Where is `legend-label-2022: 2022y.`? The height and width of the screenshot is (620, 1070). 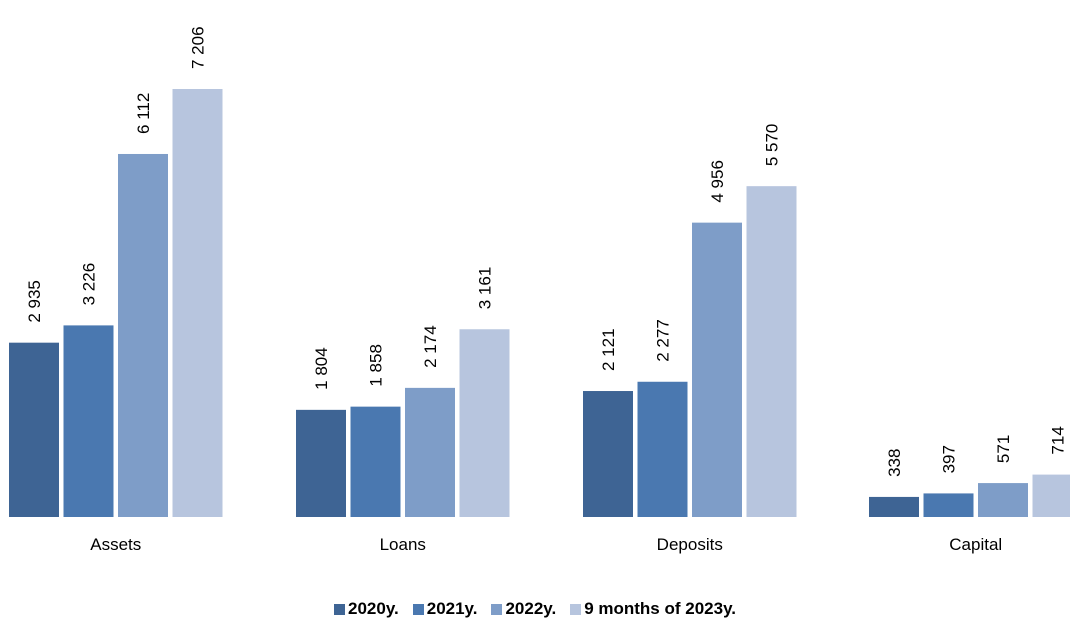 legend-label-2022: 2022y. is located at coordinates (530, 609).